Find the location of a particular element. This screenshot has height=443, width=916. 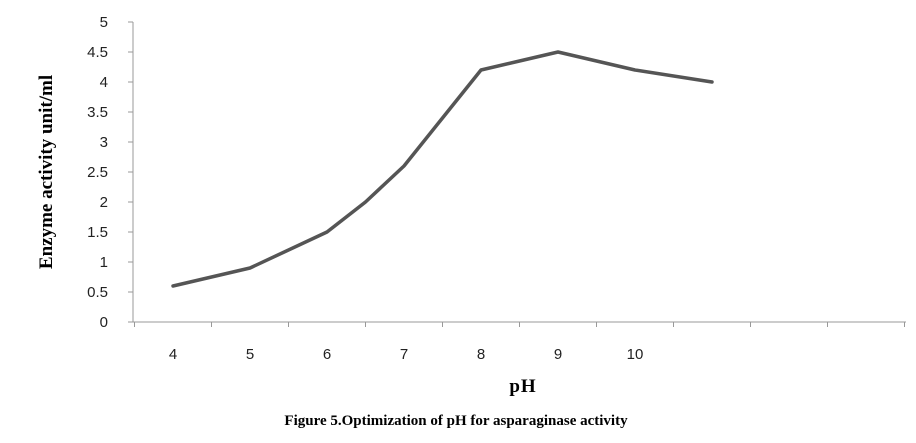

y-tick-label: 2.5 is located at coordinates (97, 172).